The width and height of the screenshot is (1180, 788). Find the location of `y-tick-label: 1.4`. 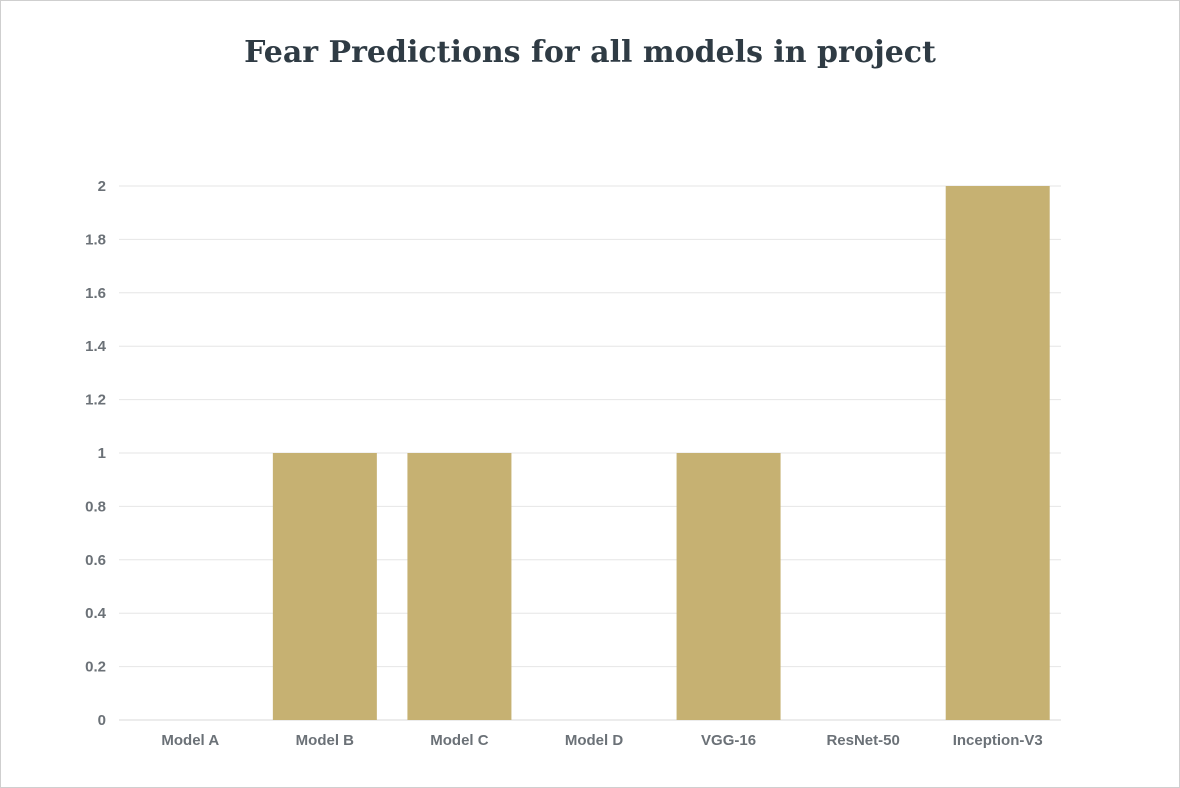

y-tick-label: 1.4 is located at coordinates (96, 346).